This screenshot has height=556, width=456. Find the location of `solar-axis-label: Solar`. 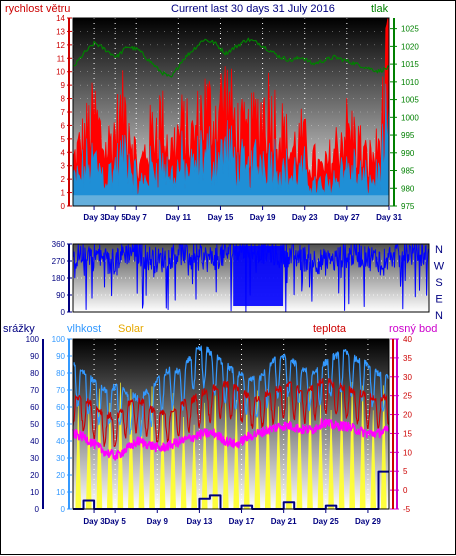

solar-axis-label: Solar is located at coordinates (131, 329).